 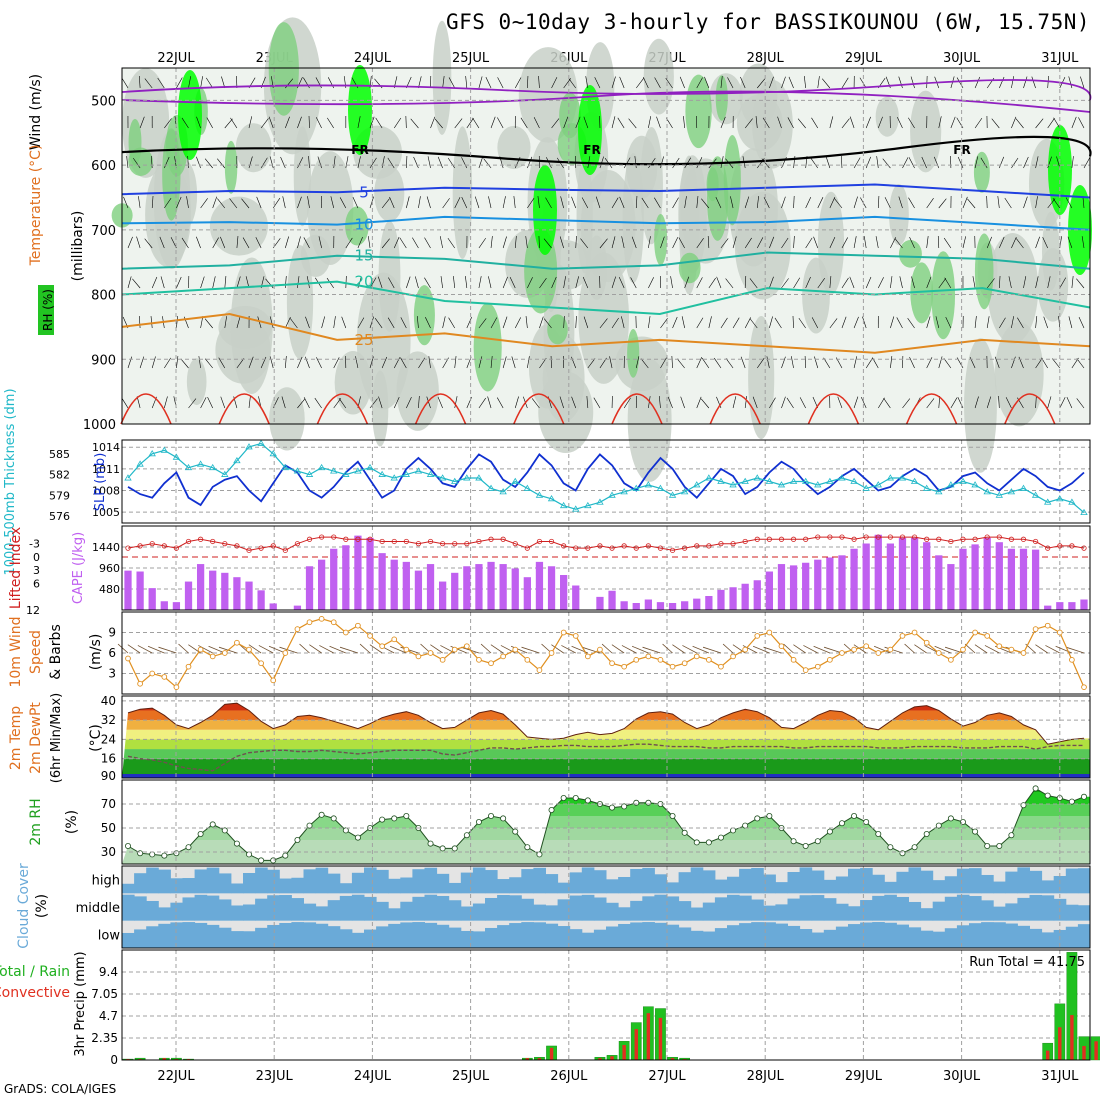 I want to click on date-label-top: 24JUL, so click(x=373, y=58).